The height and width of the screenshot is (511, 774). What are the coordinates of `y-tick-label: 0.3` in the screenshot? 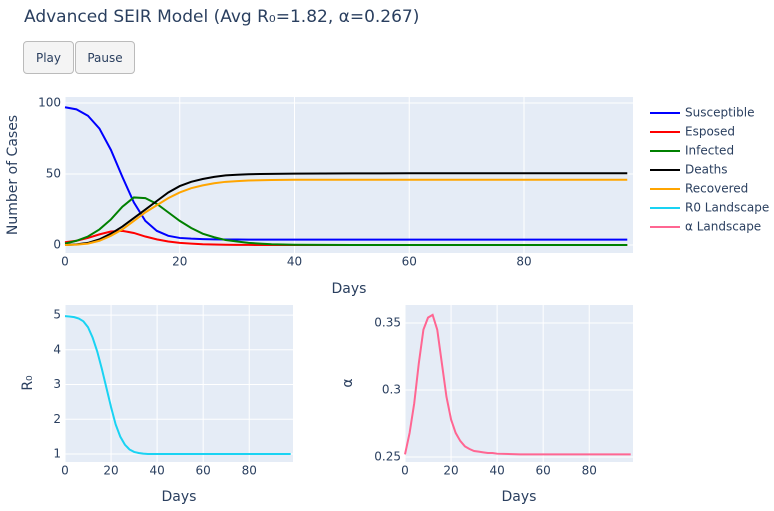 It's located at (391, 390).